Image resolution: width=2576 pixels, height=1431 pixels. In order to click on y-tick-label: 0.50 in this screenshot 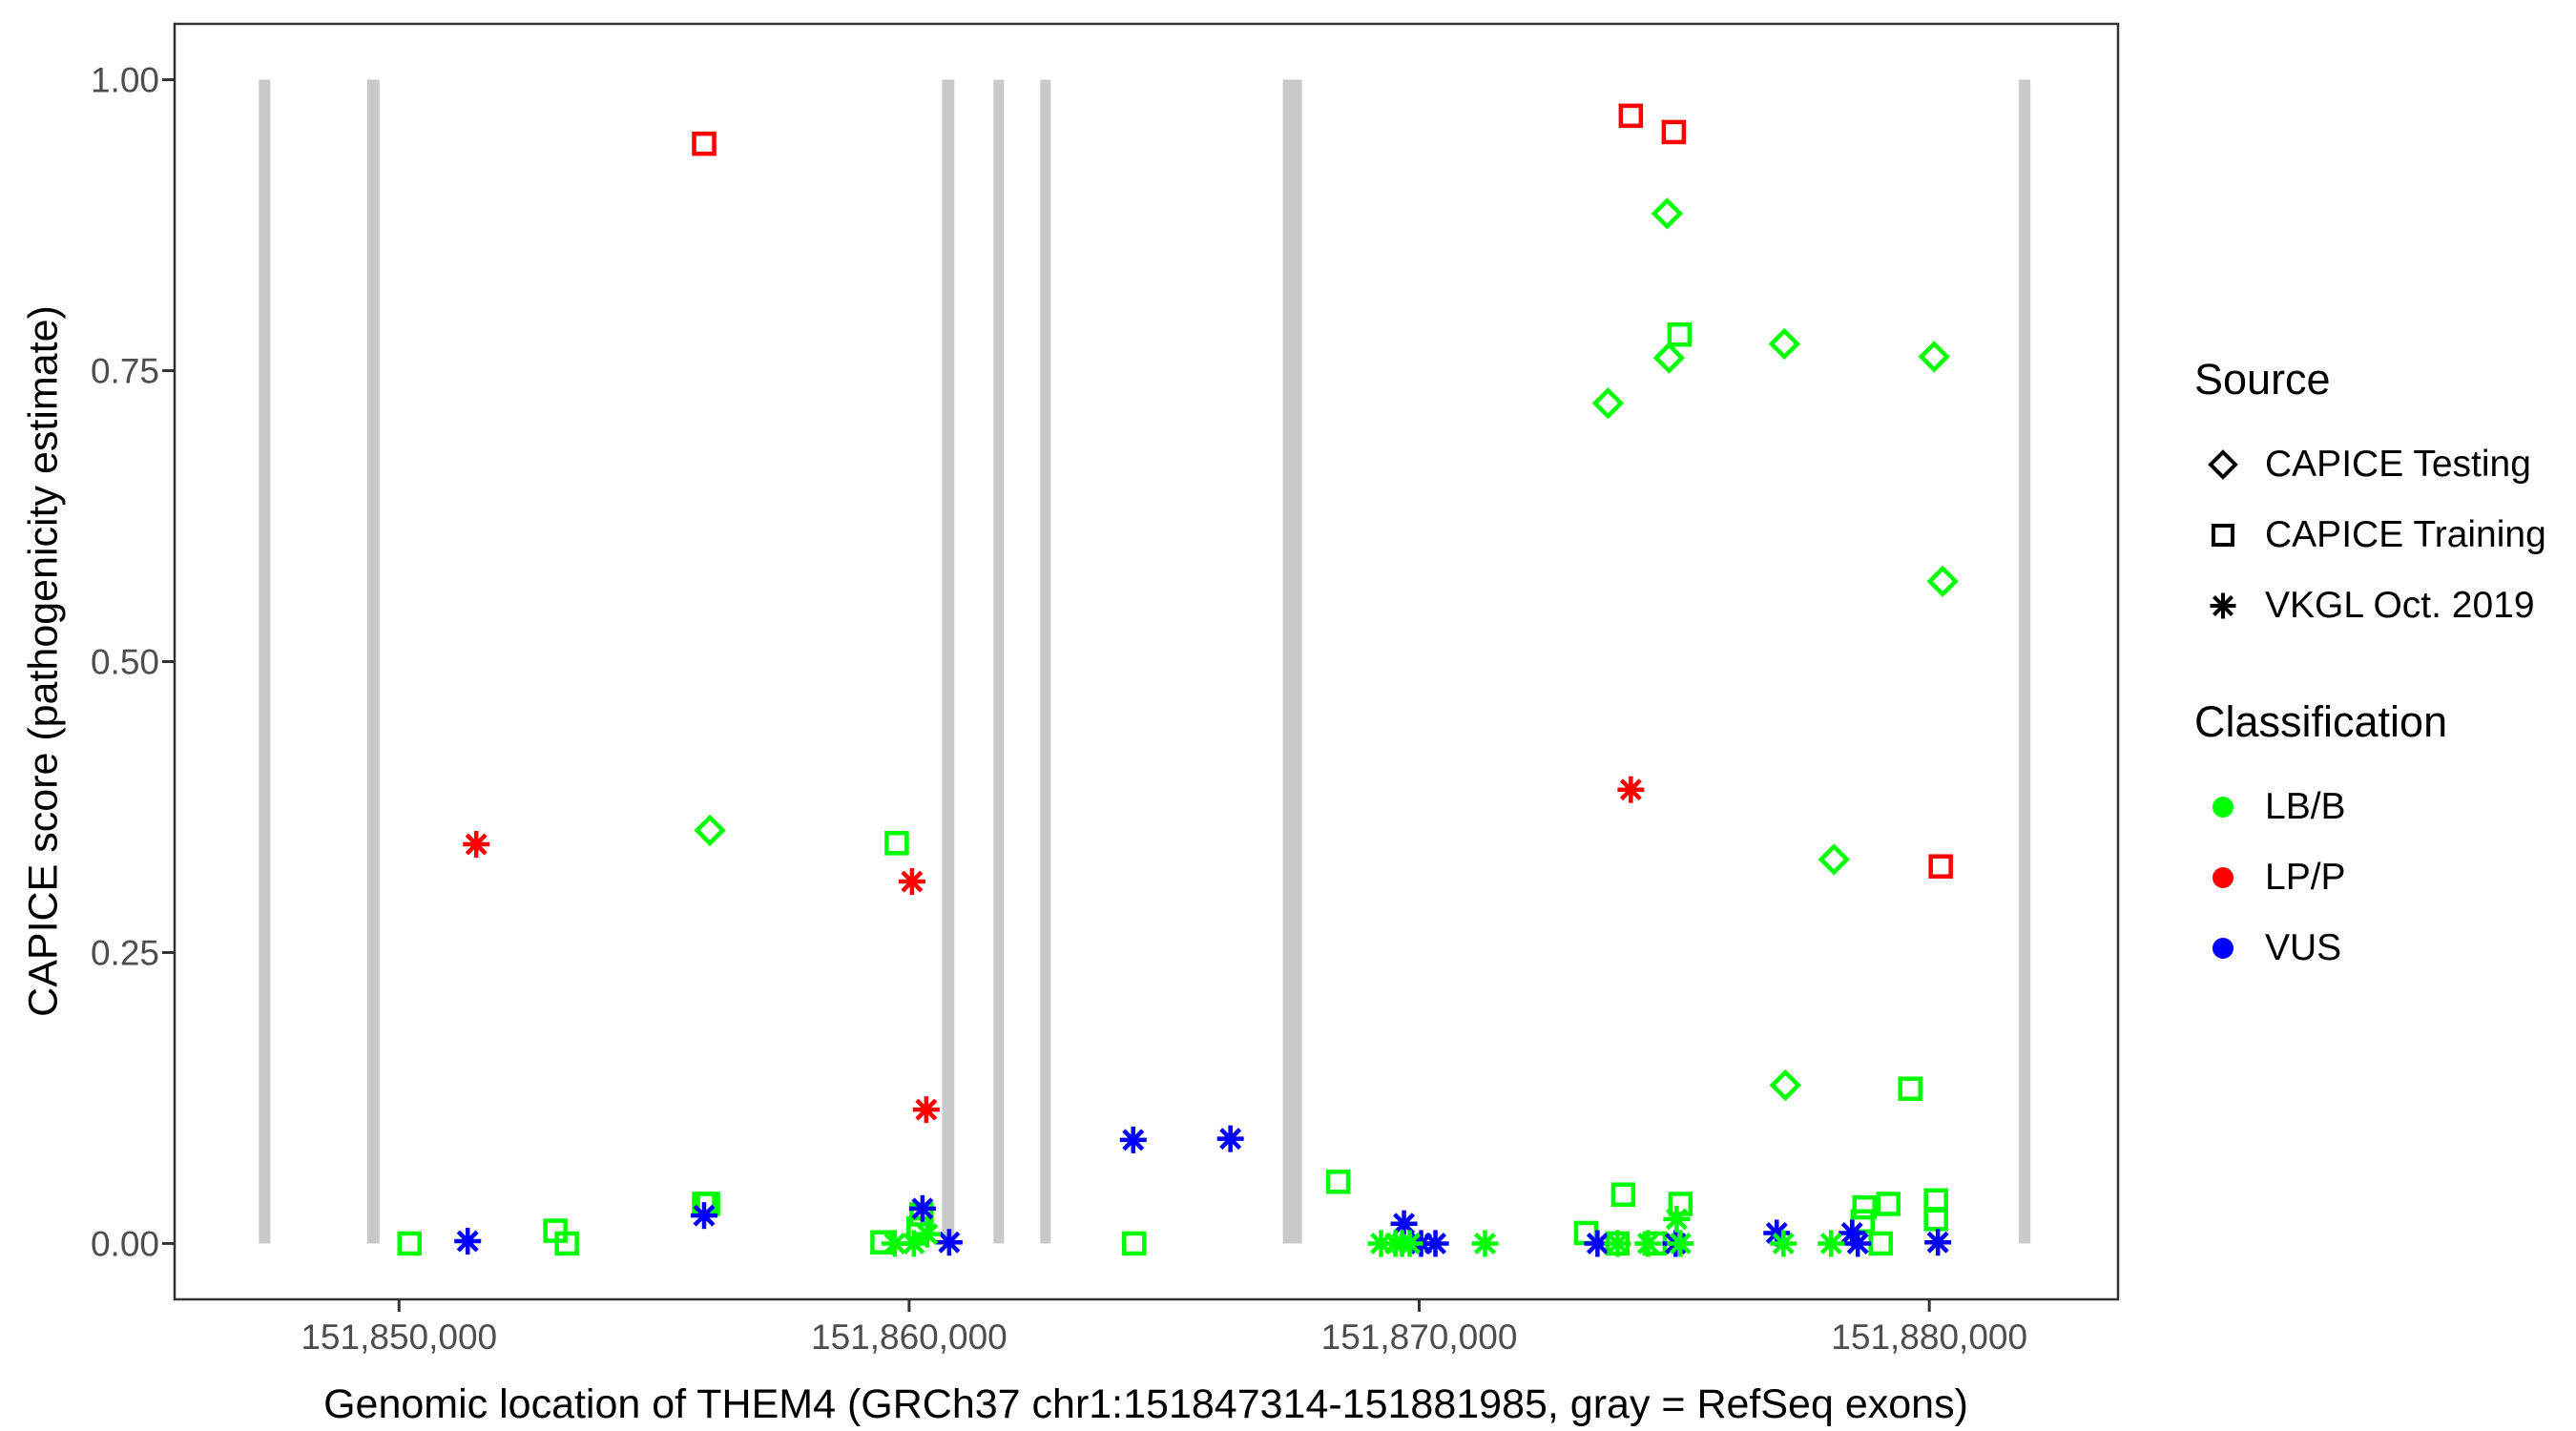, I will do `click(125, 662)`.